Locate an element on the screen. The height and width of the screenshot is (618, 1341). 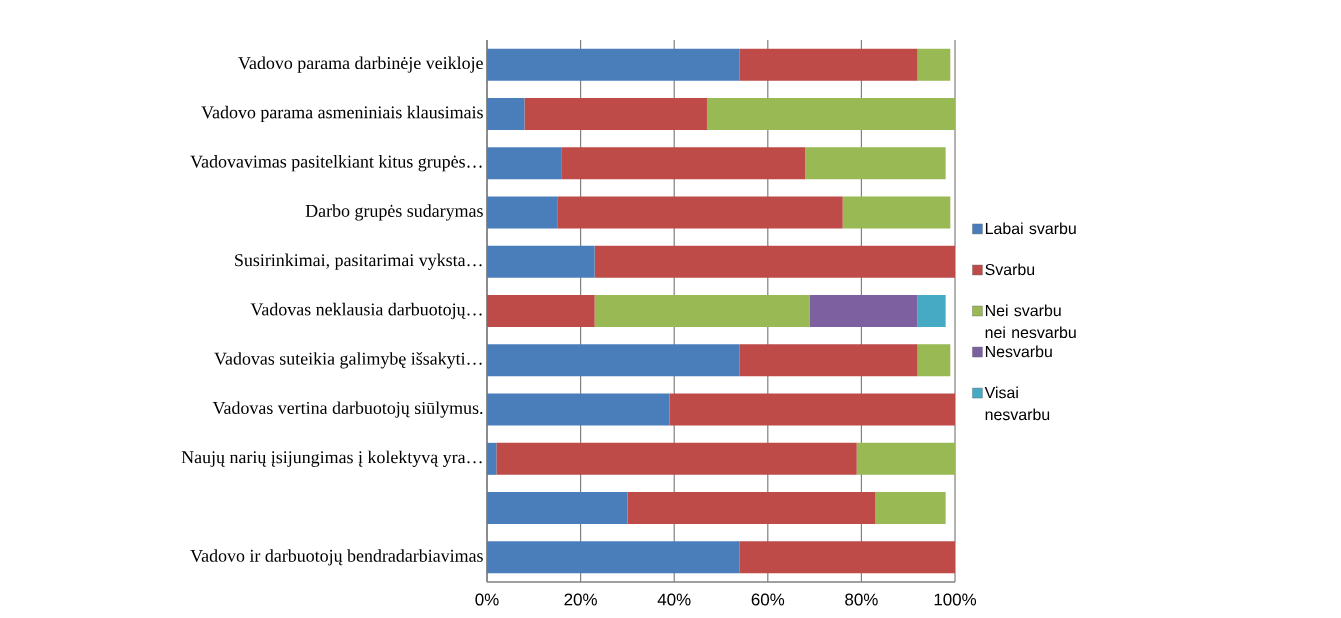
x-tick-label: 0% is located at coordinates (487, 599).